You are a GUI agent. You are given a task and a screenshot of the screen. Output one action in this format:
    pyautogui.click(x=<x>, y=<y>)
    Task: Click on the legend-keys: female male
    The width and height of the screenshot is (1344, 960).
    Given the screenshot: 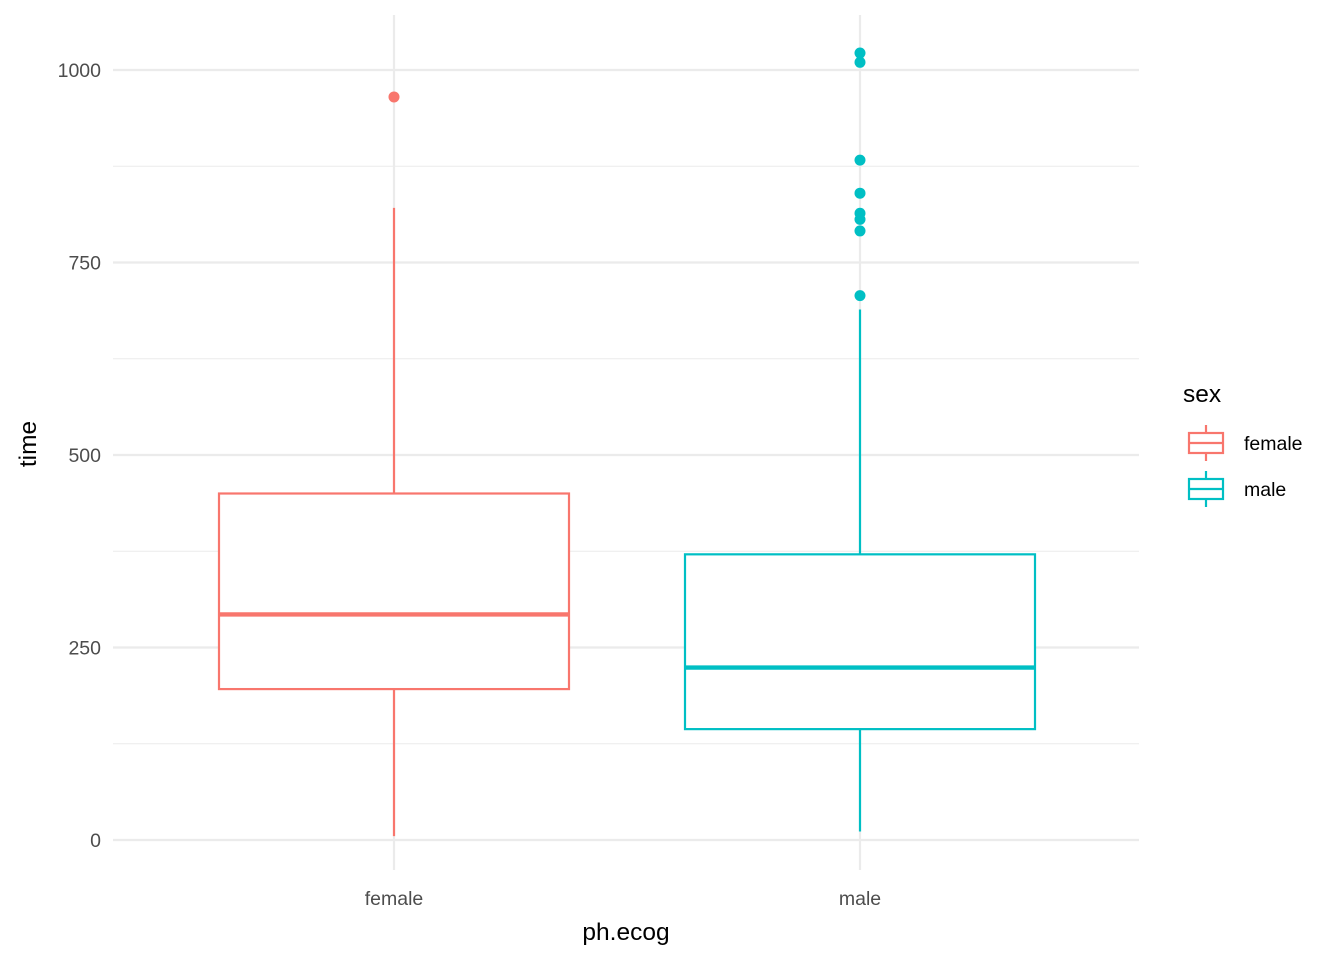 What is the action you would take?
    pyautogui.click(x=1245, y=466)
    